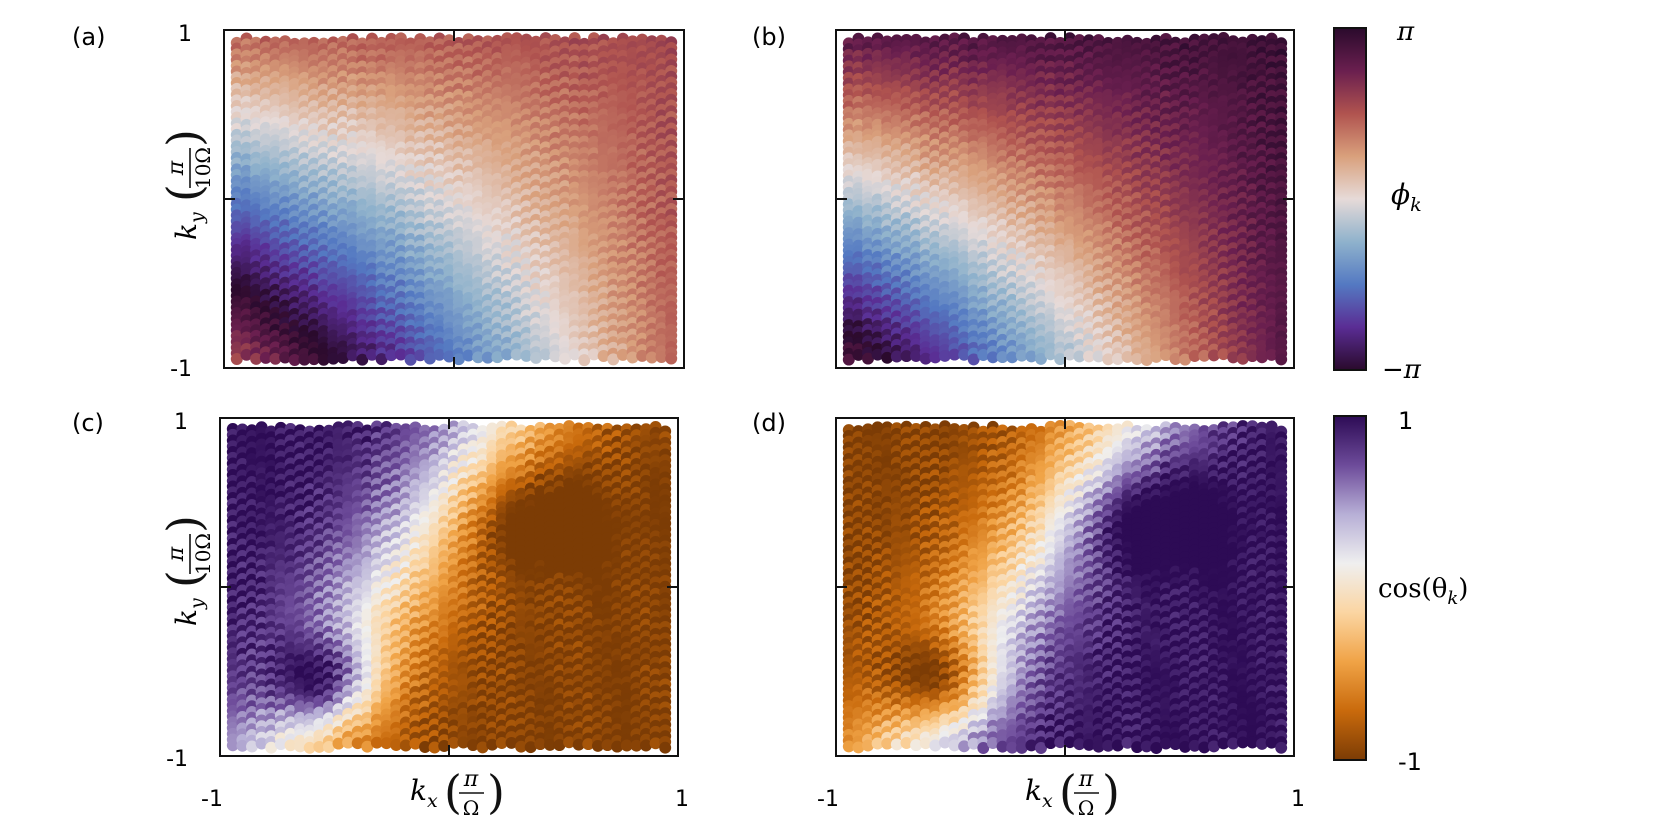  Describe the element at coordinates (197, 218) in the screenshot. I see `panel-a-ylabel-sub: y` at that location.